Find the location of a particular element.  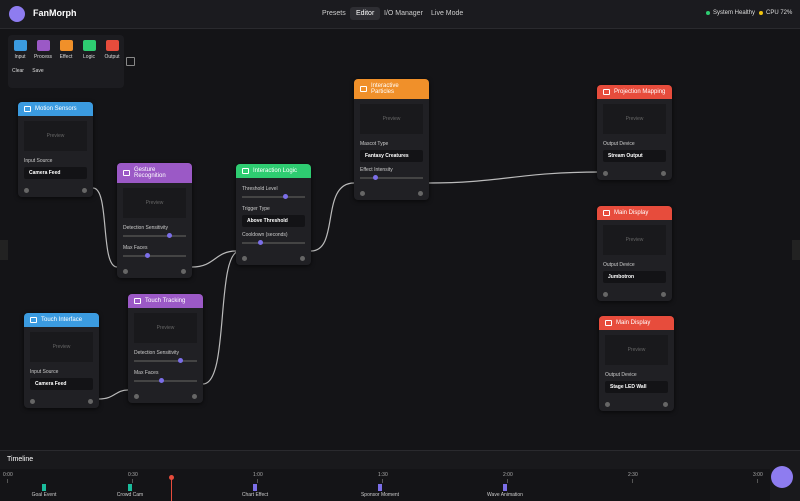

select: Jumbotron is located at coordinates (634, 277).